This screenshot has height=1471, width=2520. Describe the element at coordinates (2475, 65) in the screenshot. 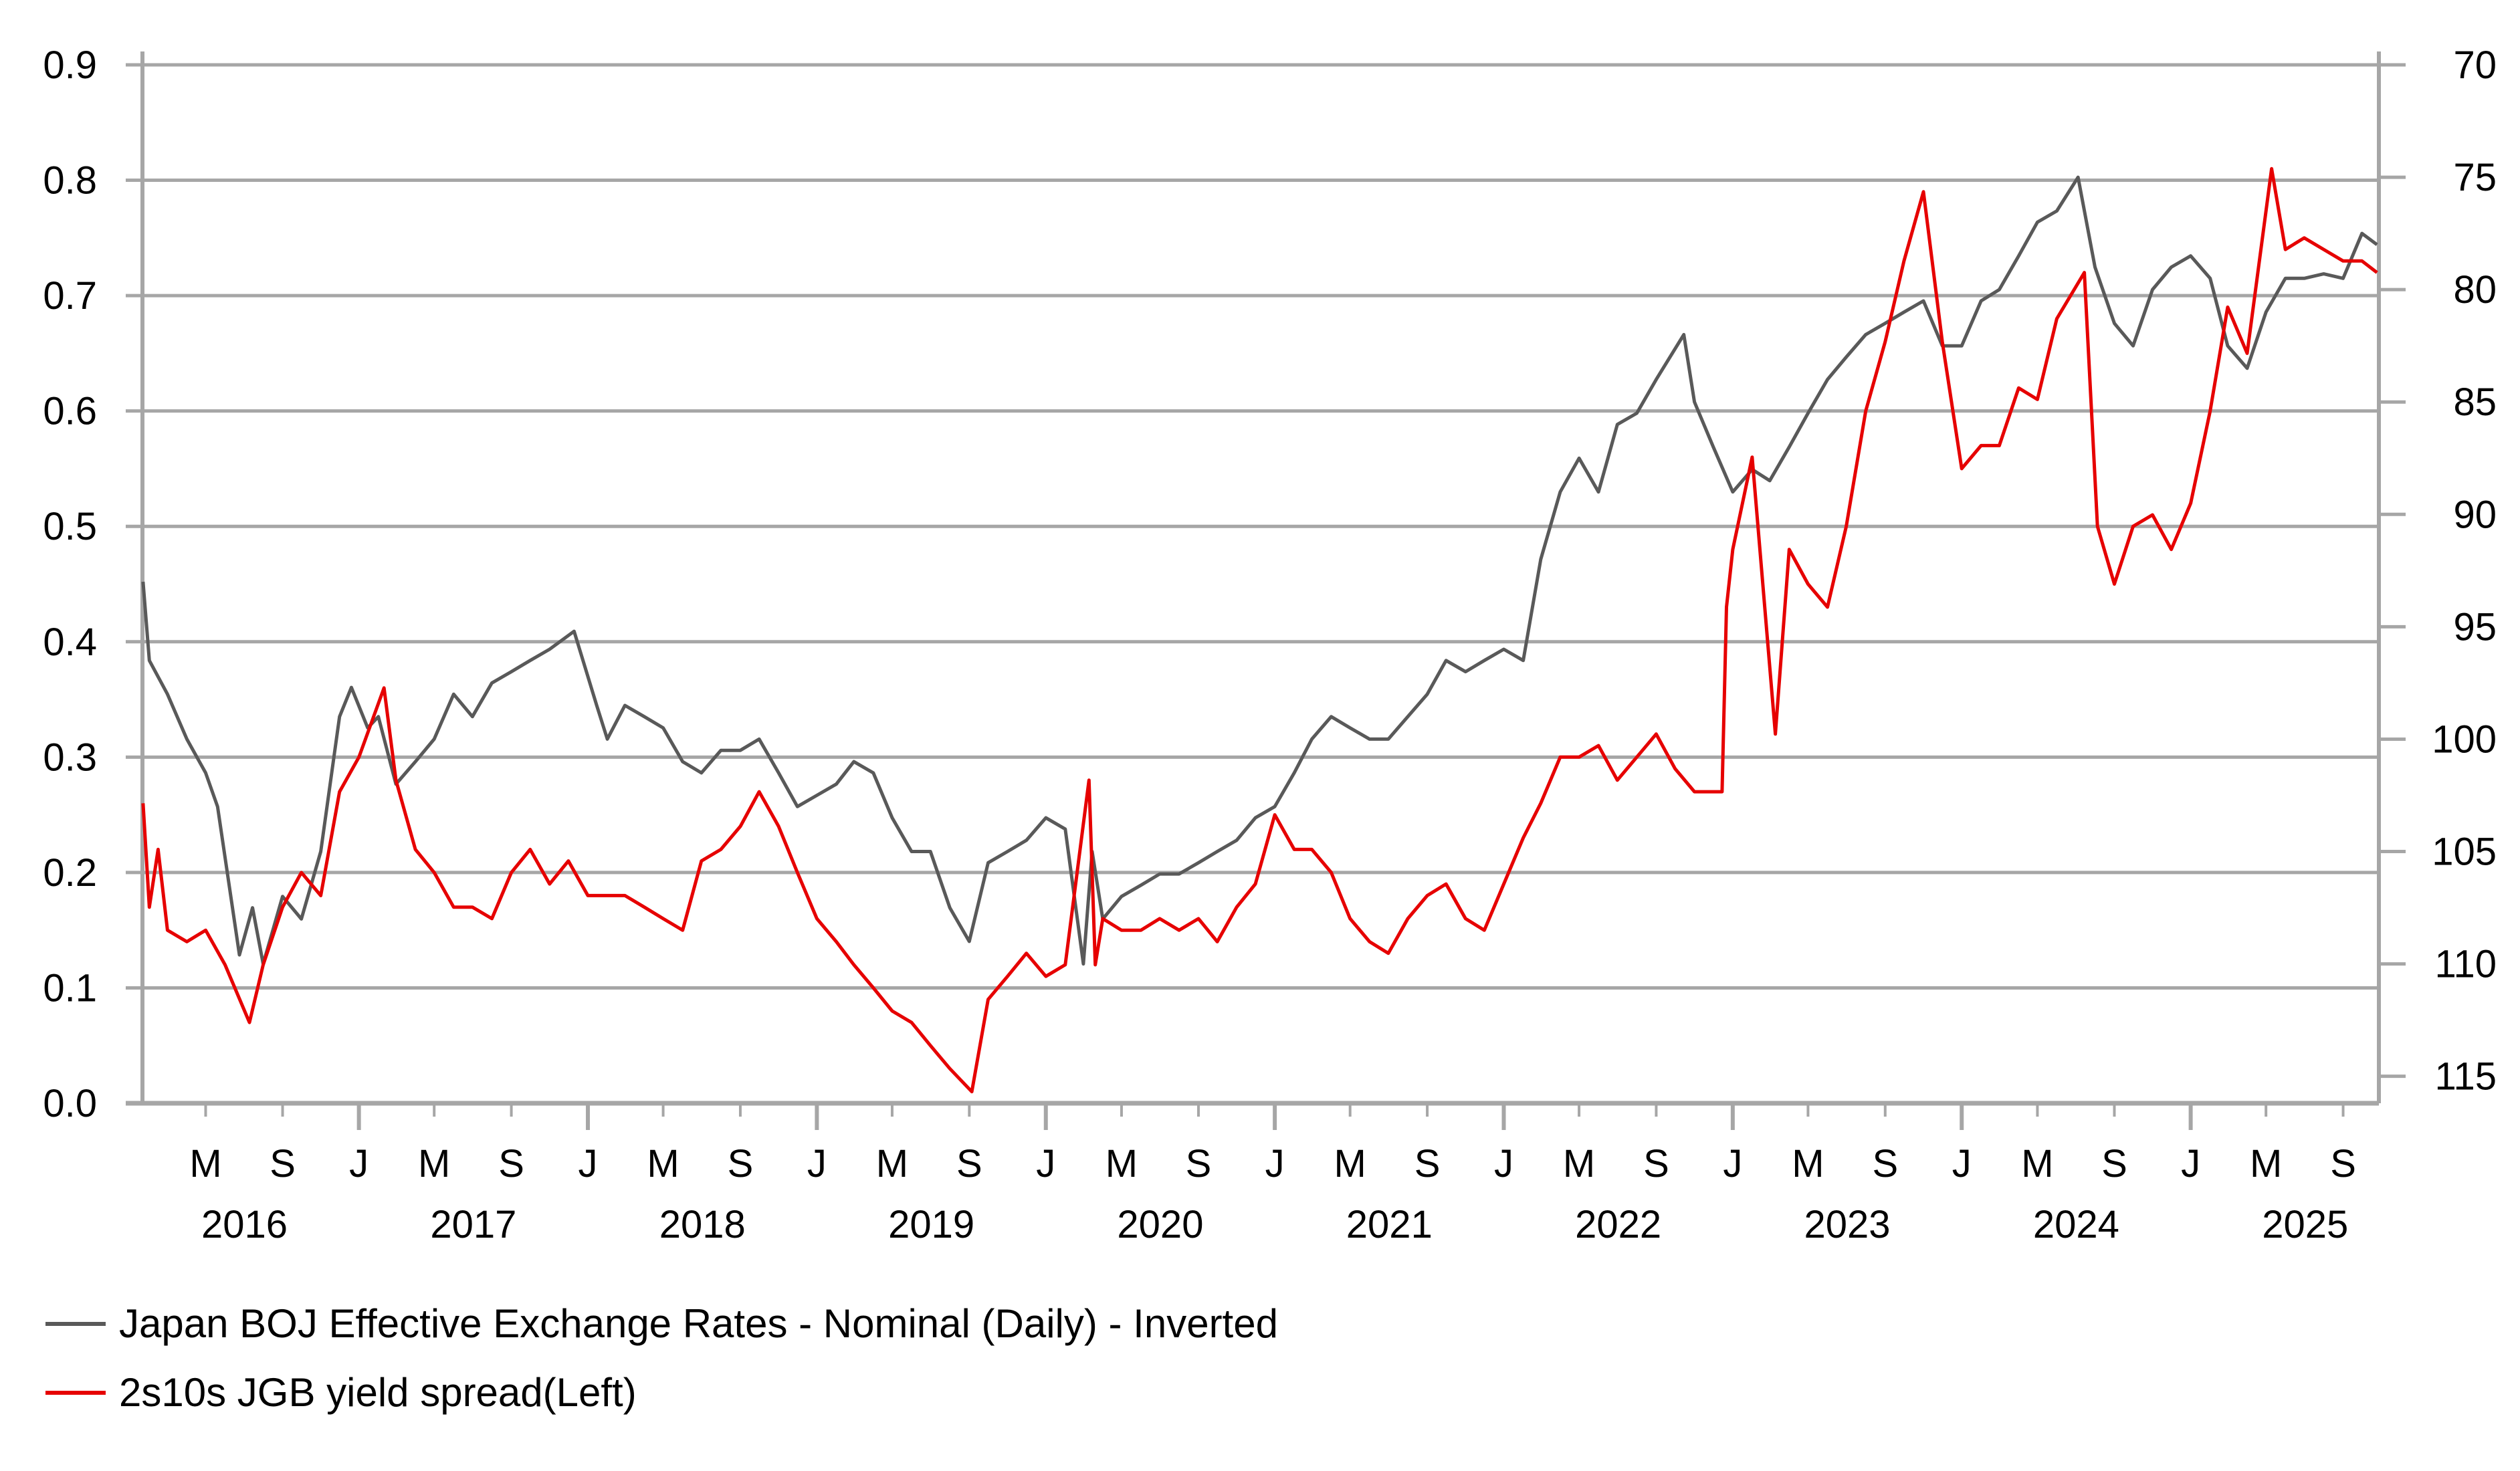

I see `right-axis-tick-label: 70` at that location.